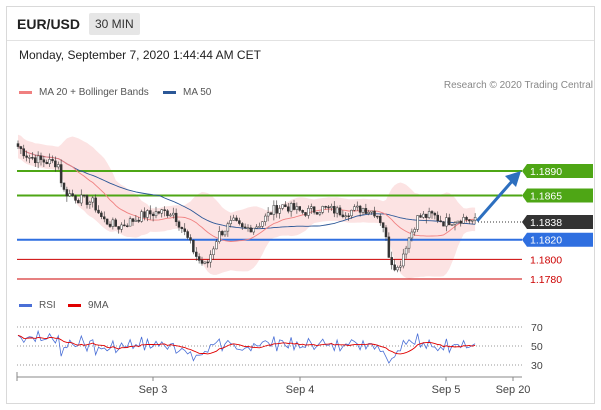 This screenshot has width=601, height=410. I want to click on chart-header: EUR/USD 30 MIN, so click(300, 24).